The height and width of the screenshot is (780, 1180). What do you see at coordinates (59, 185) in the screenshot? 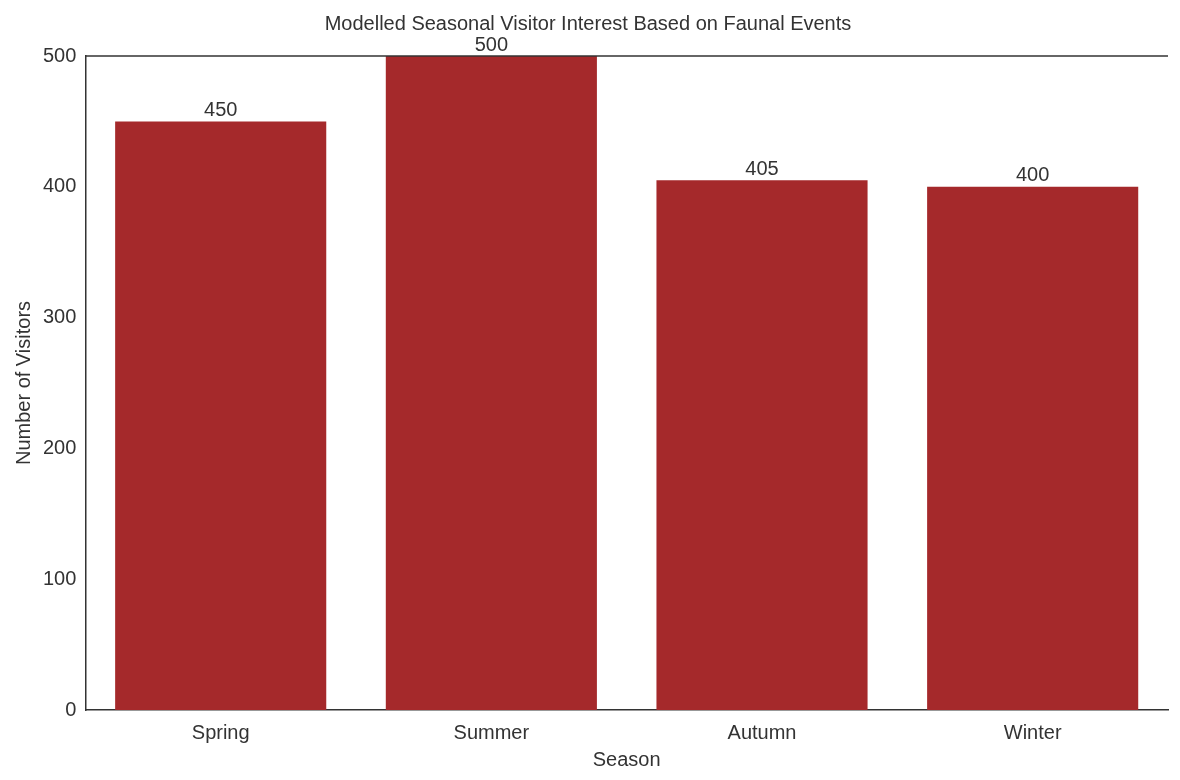
I see `y-tick-label: 400` at bounding box center [59, 185].